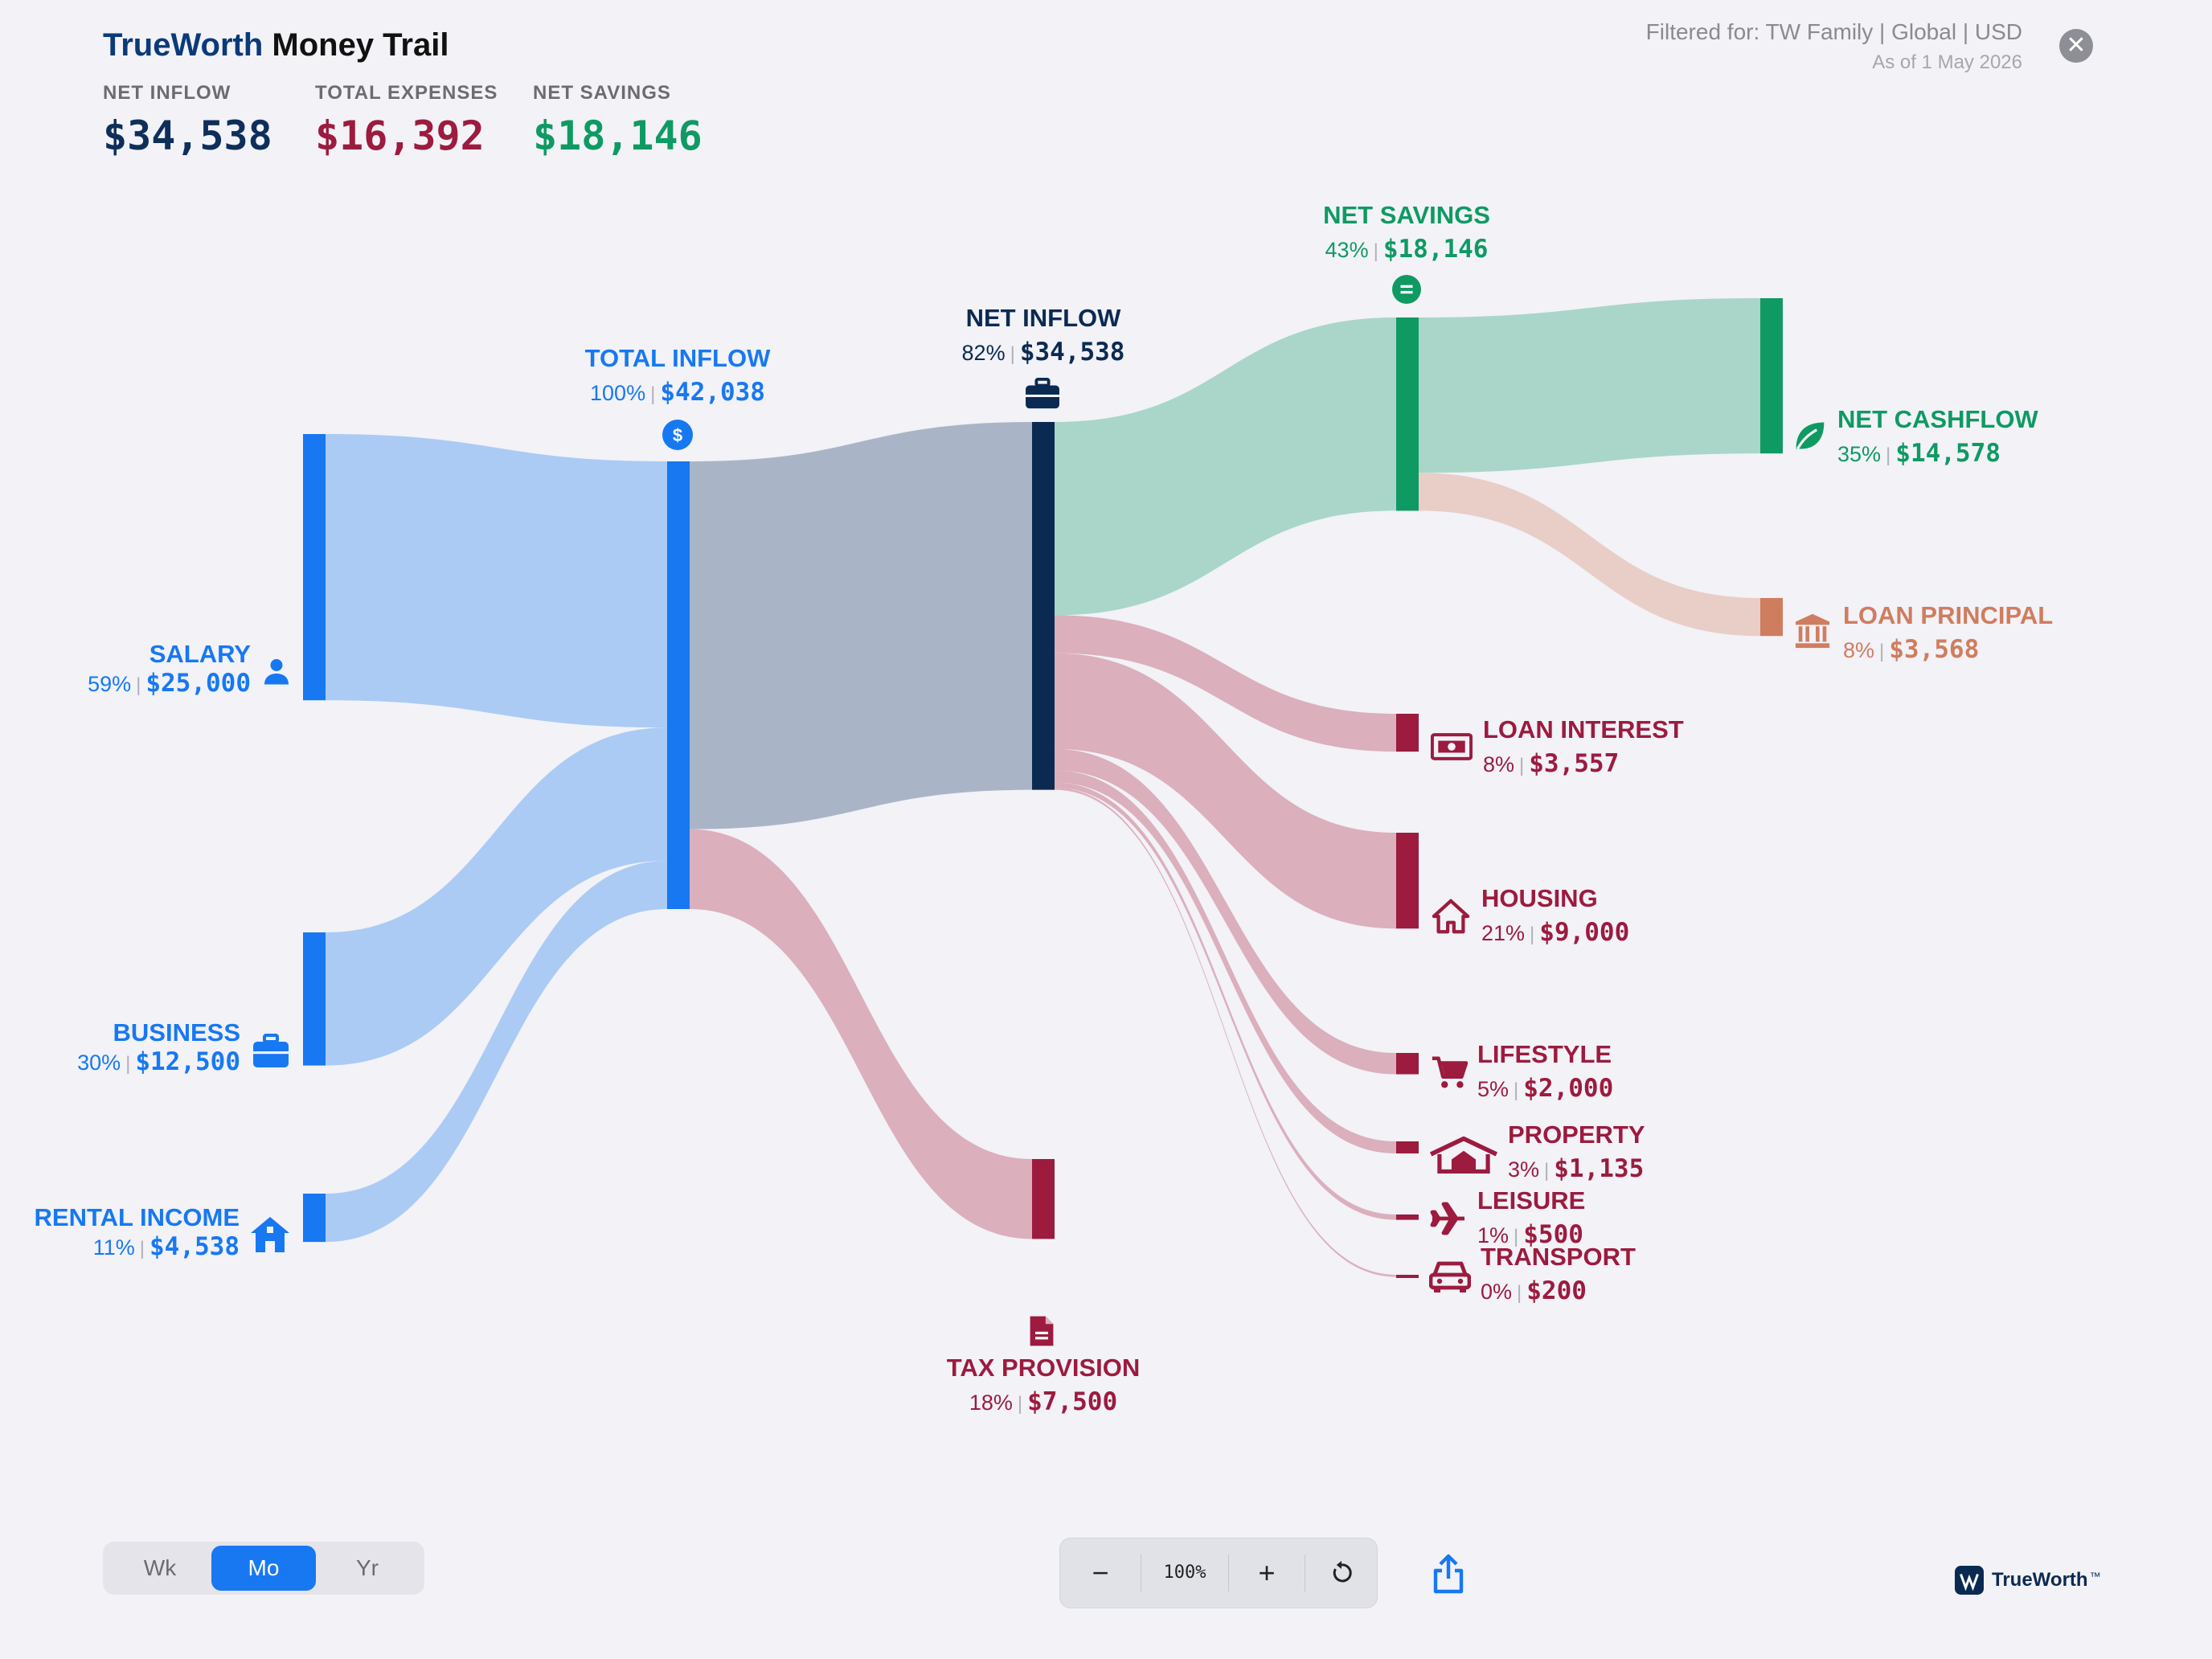  I want to click on kpi-value: $16,392, so click(400, 136).